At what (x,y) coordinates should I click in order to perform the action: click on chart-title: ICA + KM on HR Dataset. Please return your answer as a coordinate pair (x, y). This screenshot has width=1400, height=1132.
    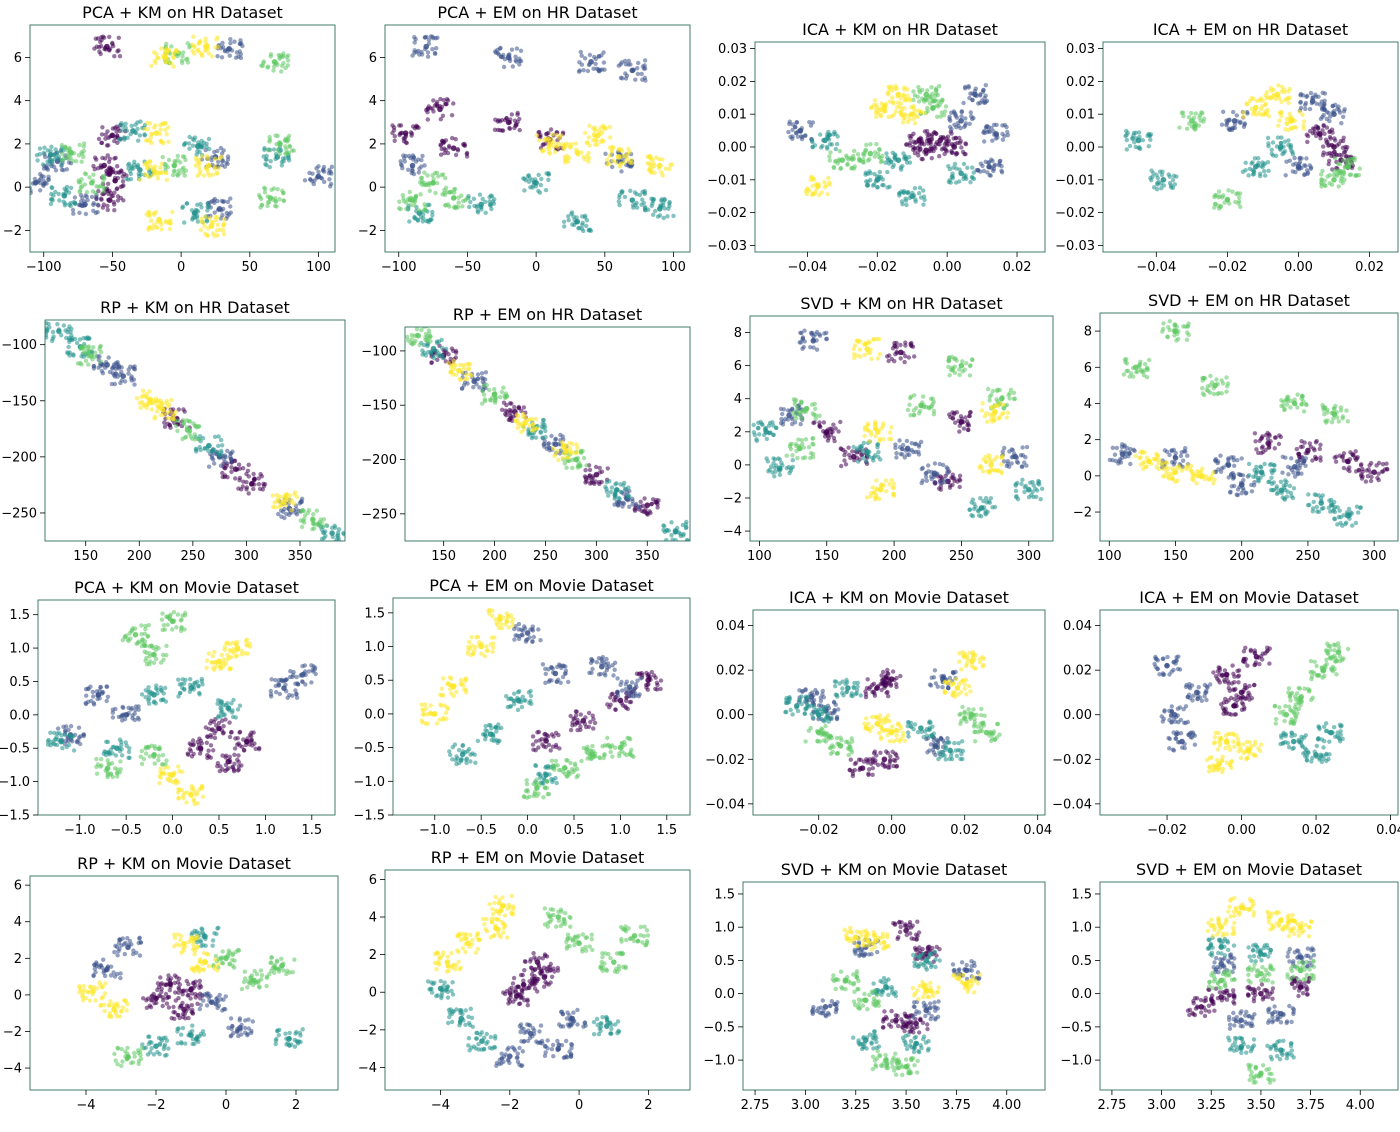
    Looking at the image, I should click on (900, 29).